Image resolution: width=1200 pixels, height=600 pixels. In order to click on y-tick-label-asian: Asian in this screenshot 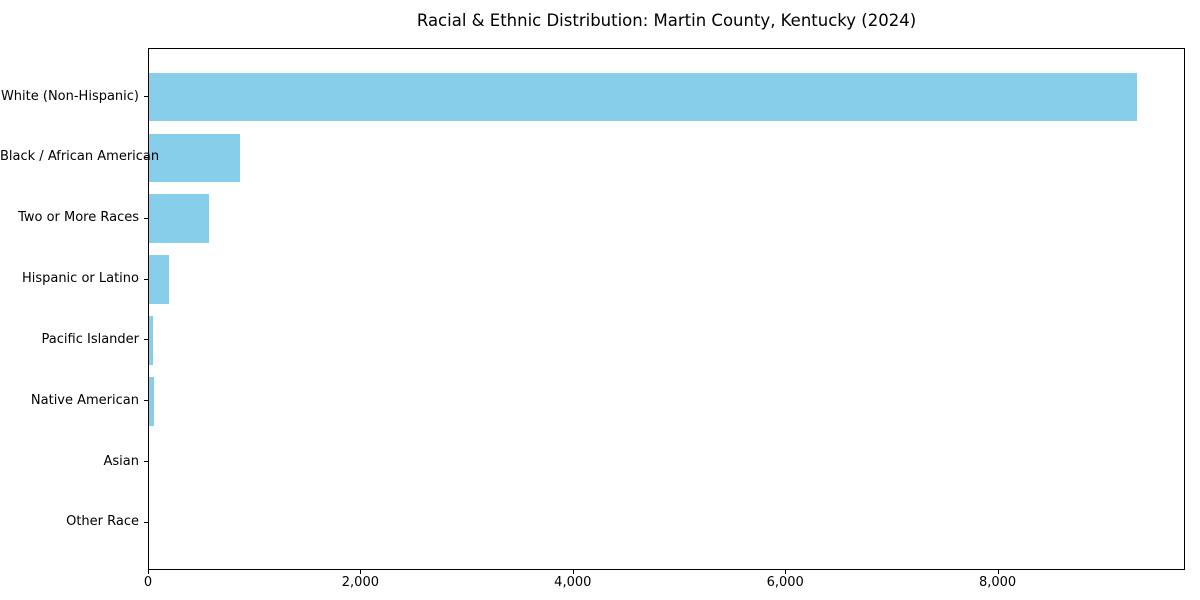, I will do `click(121, 461)`.